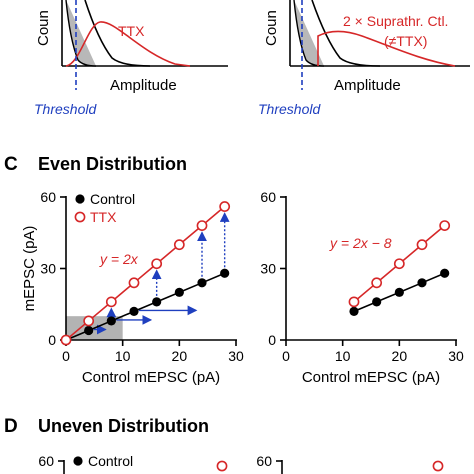  What do you see at coordinates (143, 85) in the screenshot?
I see `top-left-xlabel: Amplitude` at bounding box center [143, 85].